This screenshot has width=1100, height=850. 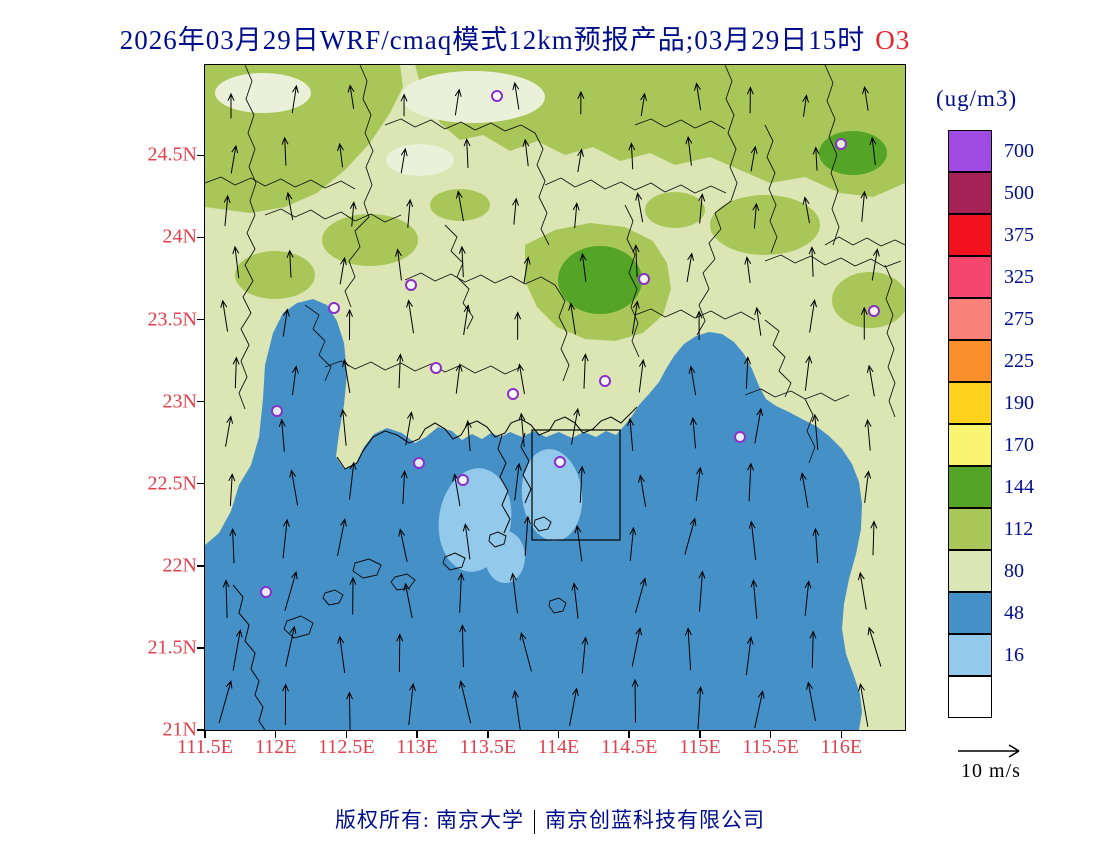 I want to click on colorbar-label: 48, so click(x=1014, y=613).